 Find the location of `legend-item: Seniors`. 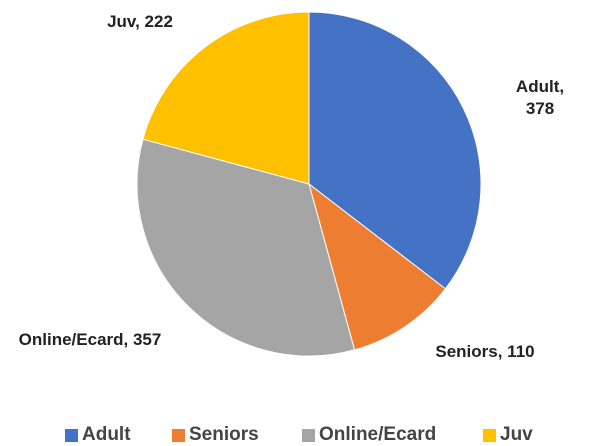

legend-item: Seniors is located at coordinates (215, 435).